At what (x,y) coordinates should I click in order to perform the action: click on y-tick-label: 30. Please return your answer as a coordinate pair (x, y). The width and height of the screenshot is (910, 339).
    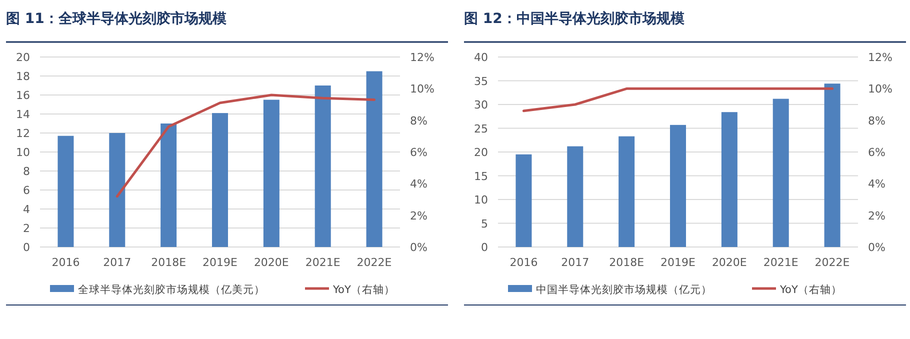
    Looking at the image, I should click on (481, 105).